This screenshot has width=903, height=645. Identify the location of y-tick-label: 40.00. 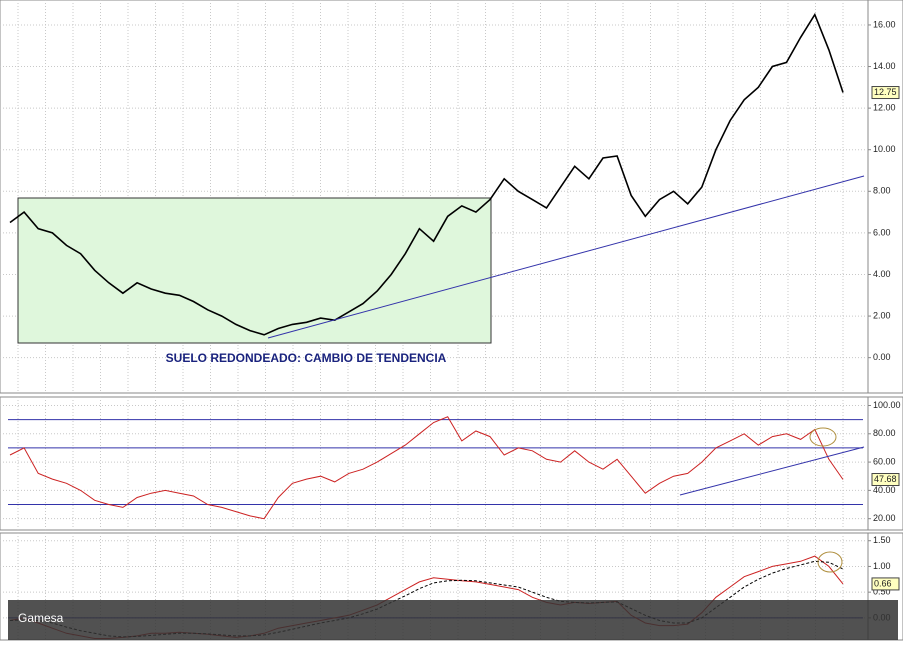
(884, 490).